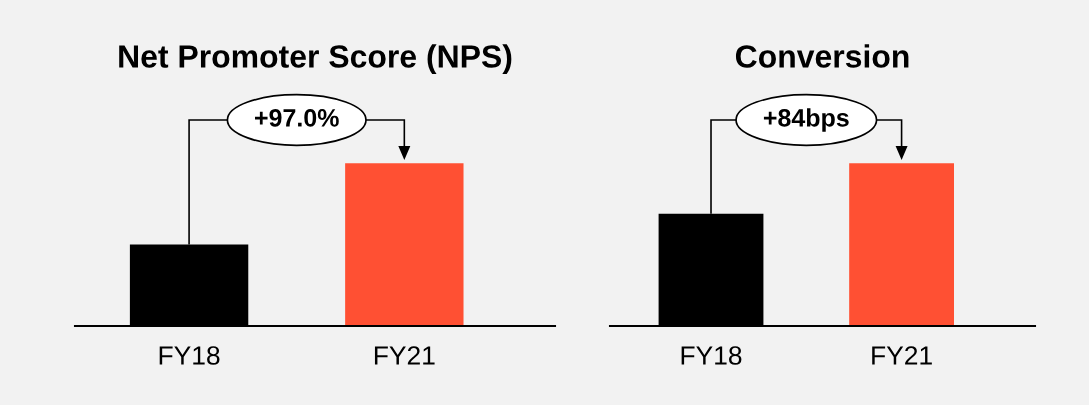 This screenshot has height=405, width=1089. Describe the element at coordinates (297, 117) in the screenshot. I see `text: +97.0%` at that location.